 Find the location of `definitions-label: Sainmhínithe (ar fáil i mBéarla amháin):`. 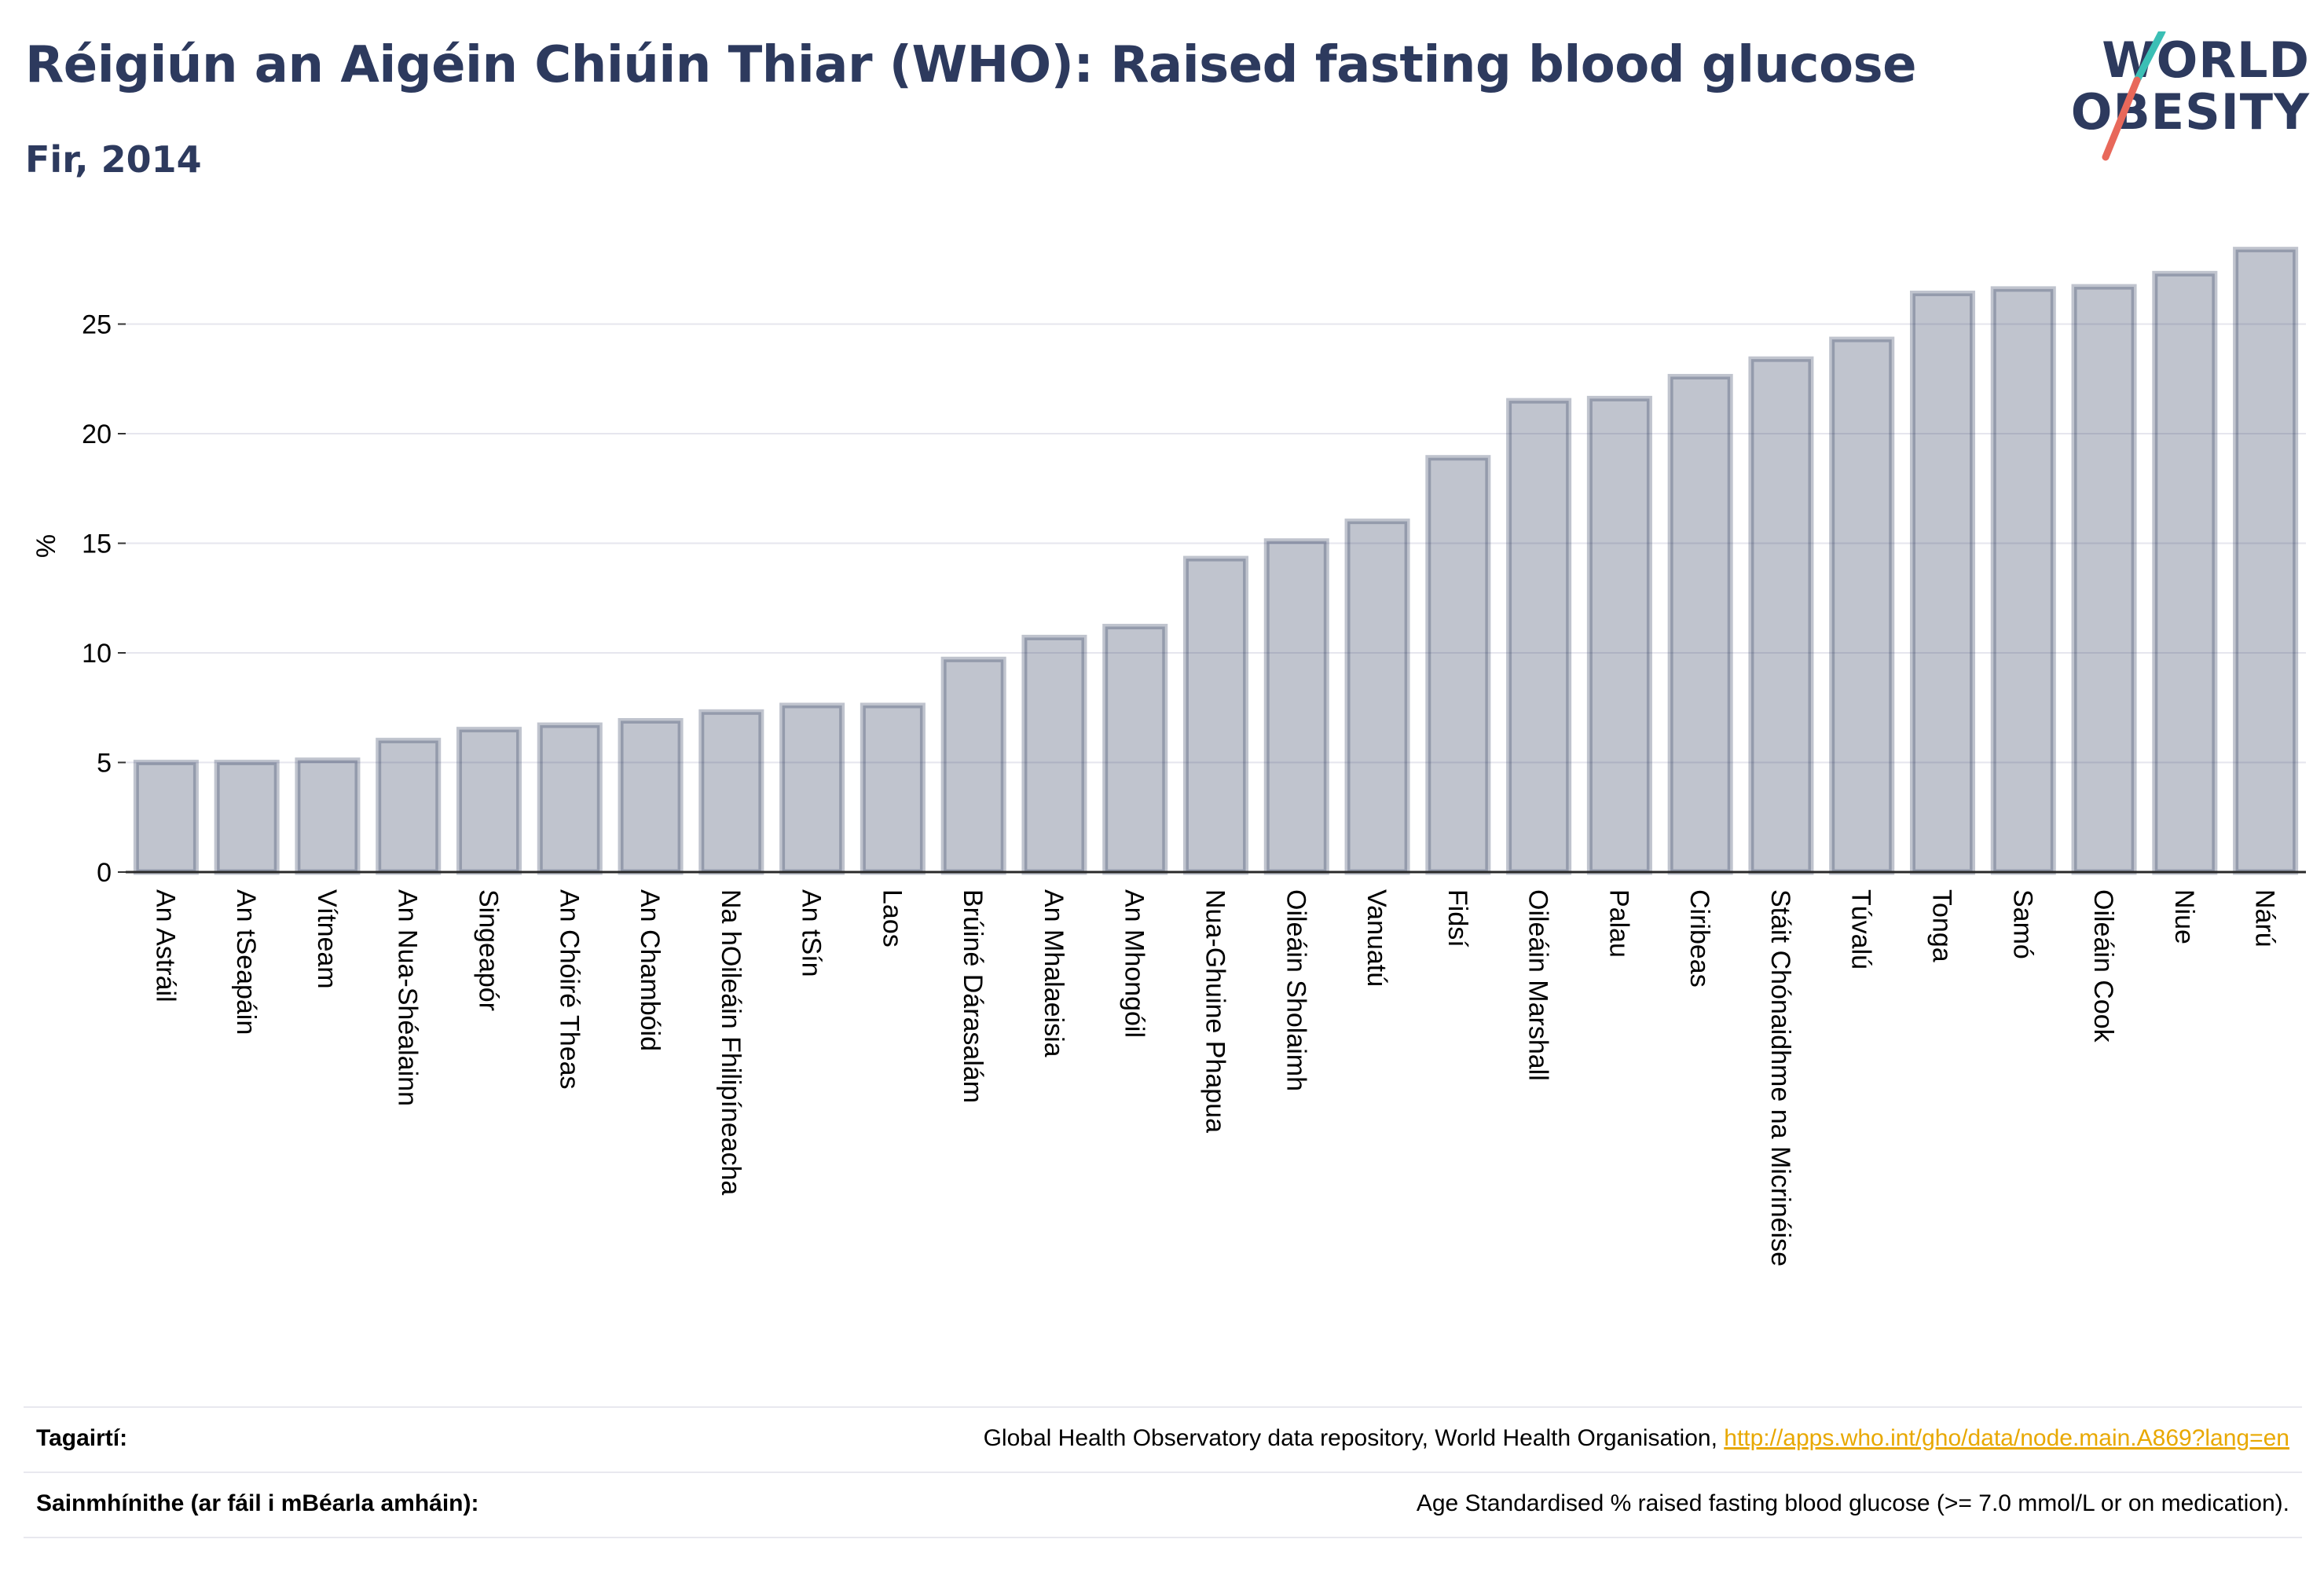

definitions-label: Sainmhínithe (ar fáil i mBéarla amháin): is located at coordinates (257, 1503).